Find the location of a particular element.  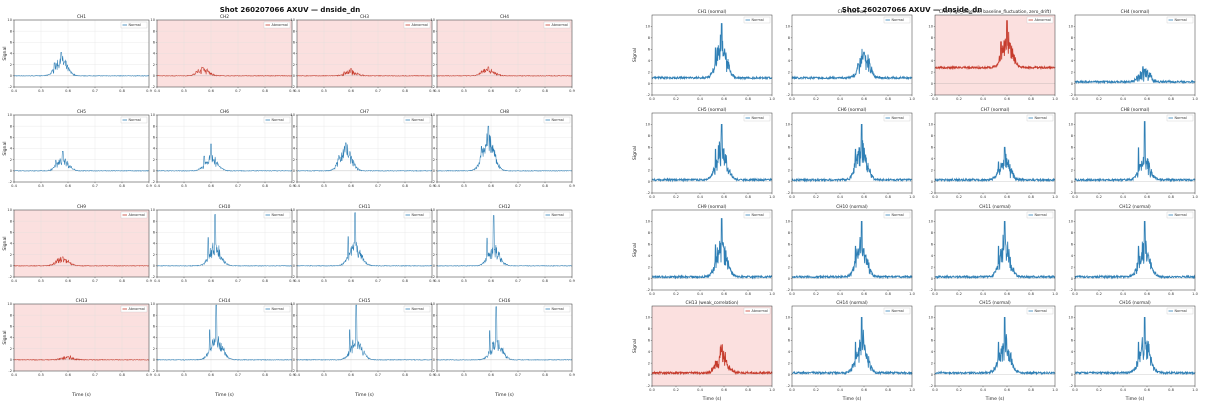

y-tick-label: -2 is located at coordinates (931, 386).